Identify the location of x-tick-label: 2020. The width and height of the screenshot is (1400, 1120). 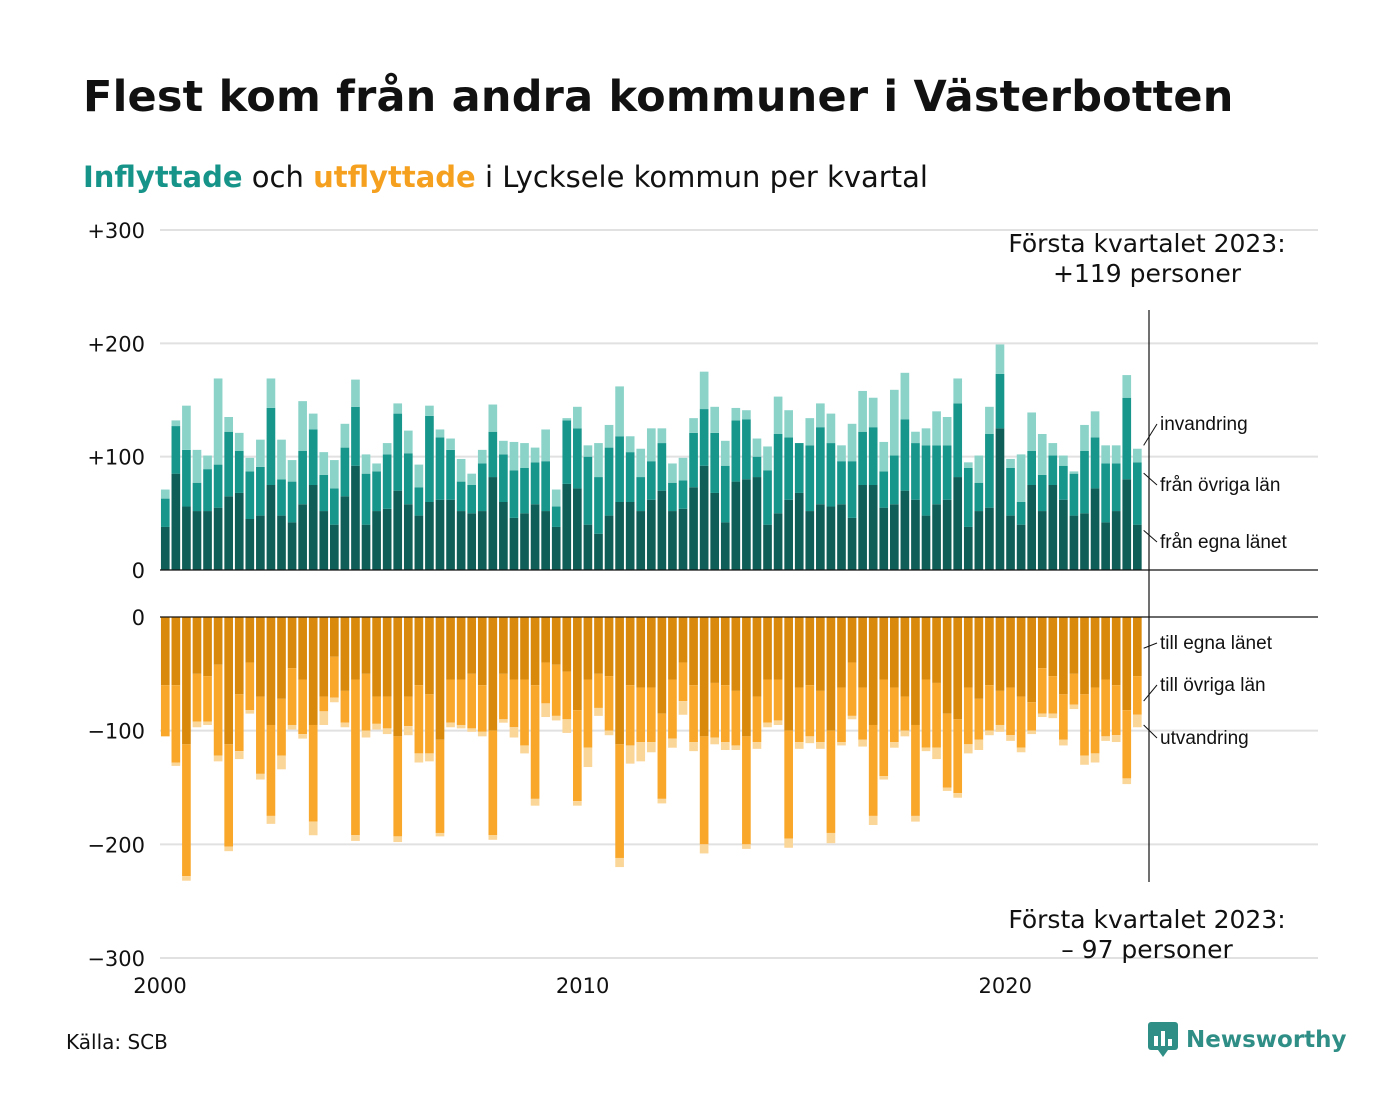
(1005, 986).